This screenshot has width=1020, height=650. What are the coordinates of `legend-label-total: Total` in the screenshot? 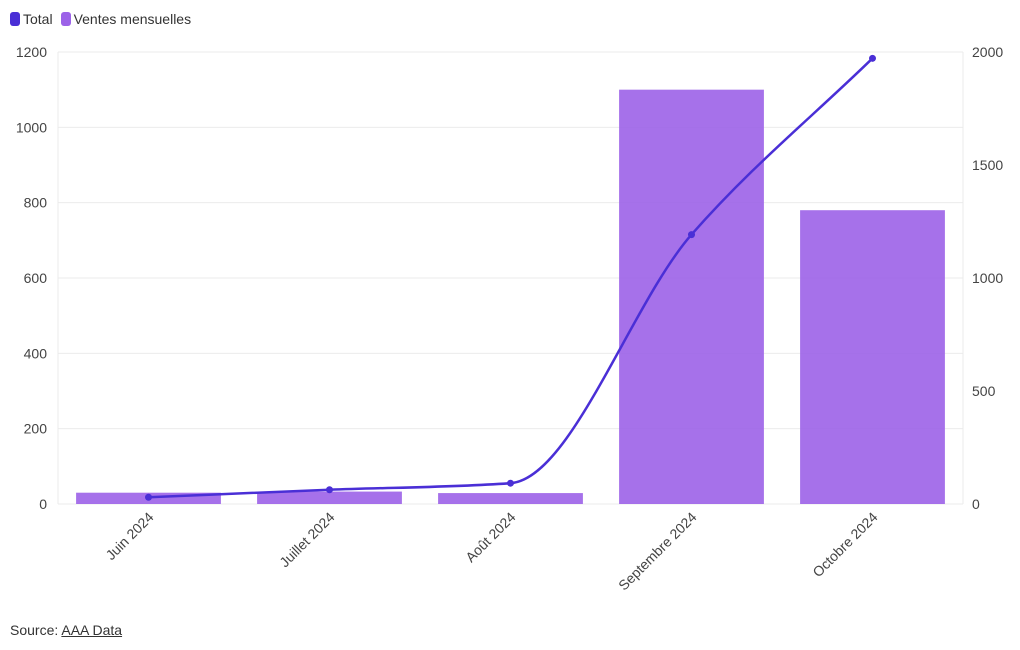 It's located at (38, 19).